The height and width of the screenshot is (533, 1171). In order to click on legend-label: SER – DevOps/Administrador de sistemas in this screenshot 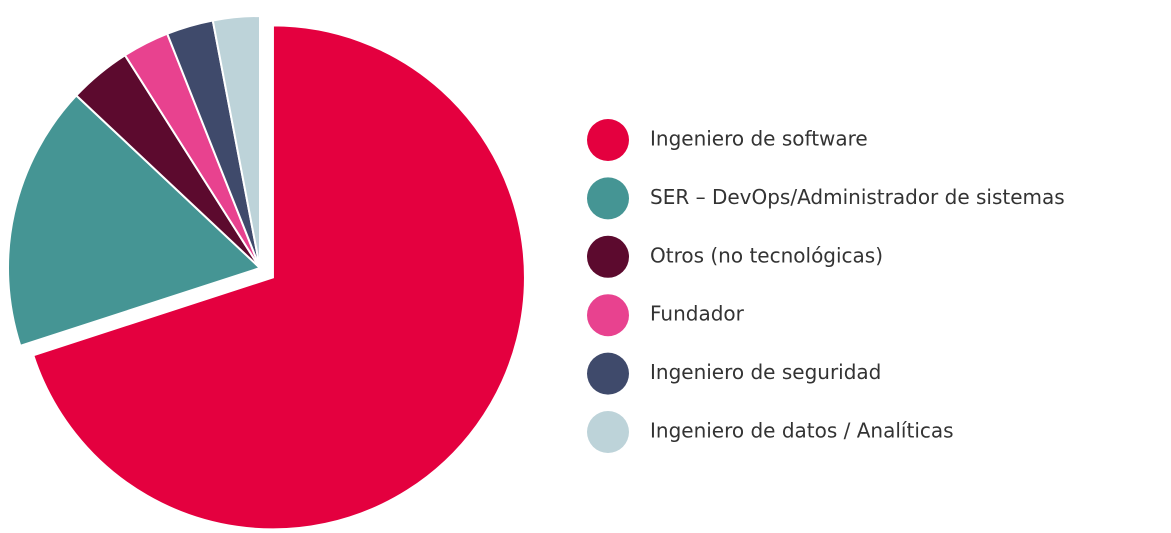, I will do `click(857, 197)`.